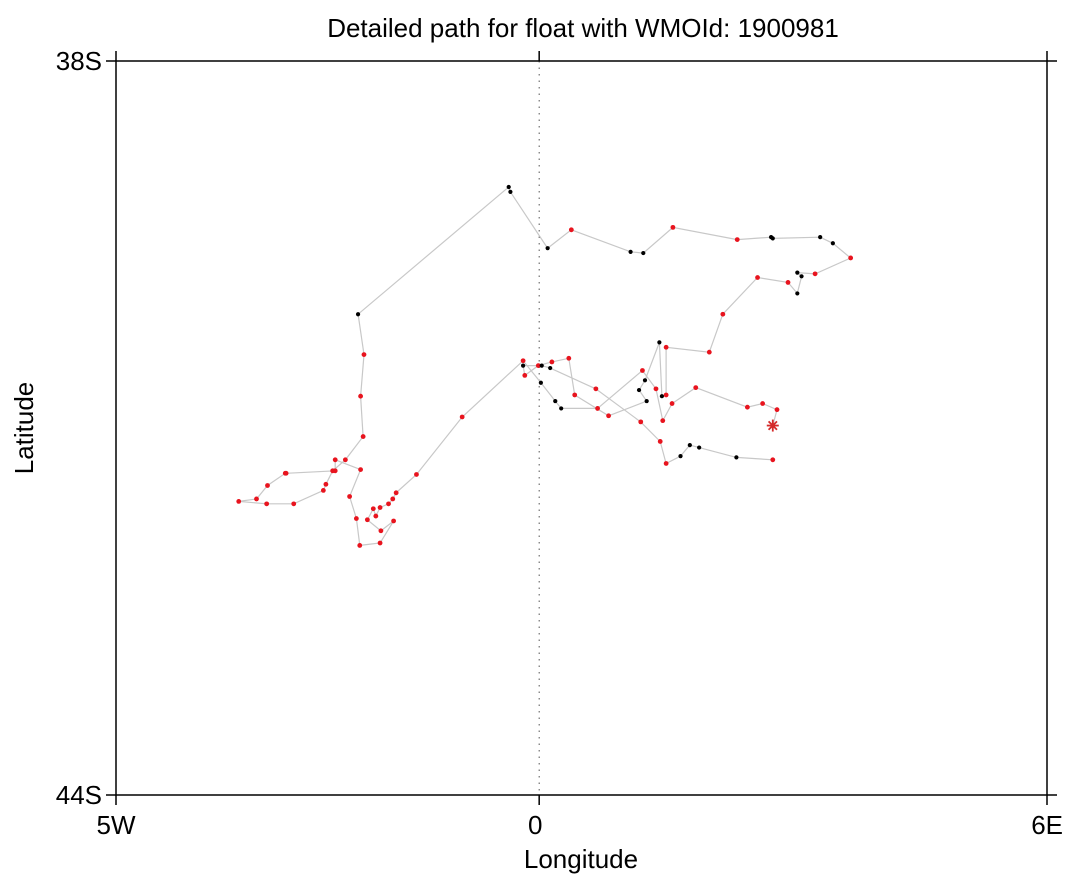  What do you see at coordinates (24, 428) in the screenshot?
I see `y-axis-label: Latitude` at bounding box center [24, 428].